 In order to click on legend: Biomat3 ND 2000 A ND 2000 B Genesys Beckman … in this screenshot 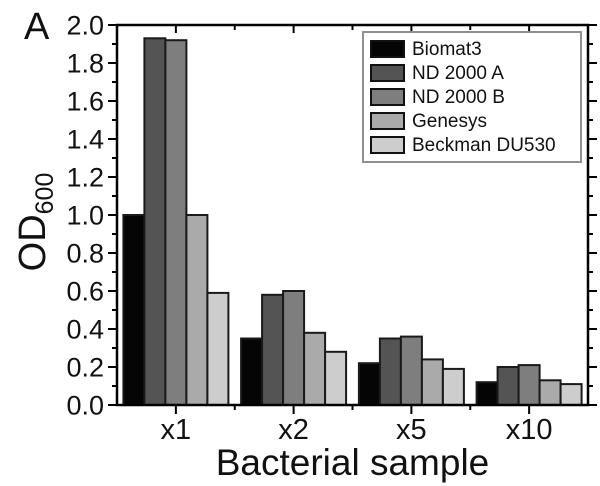, I will do `click(472, 97)`.